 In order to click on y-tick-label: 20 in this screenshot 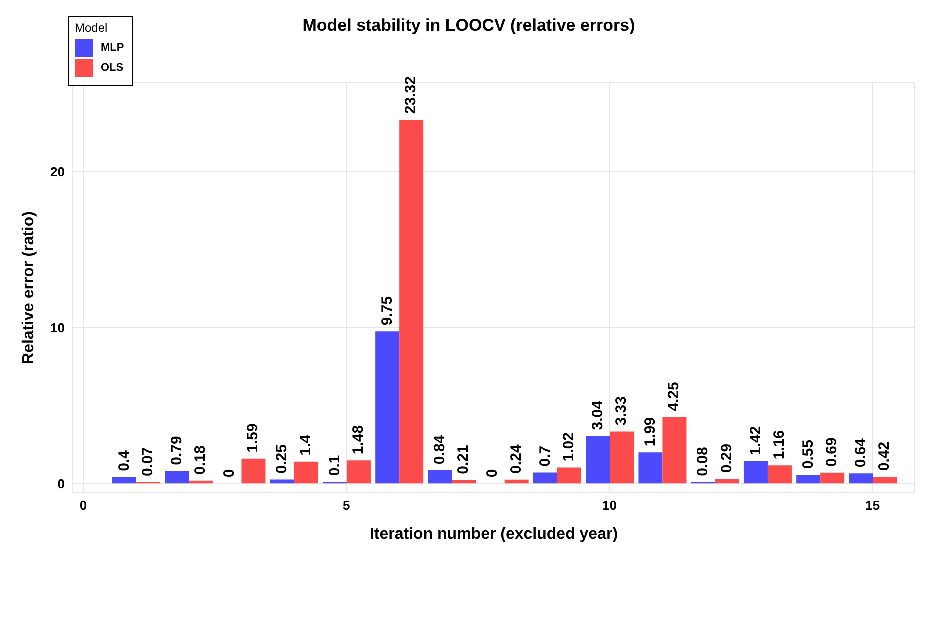, I will do `click(57, 172)`.